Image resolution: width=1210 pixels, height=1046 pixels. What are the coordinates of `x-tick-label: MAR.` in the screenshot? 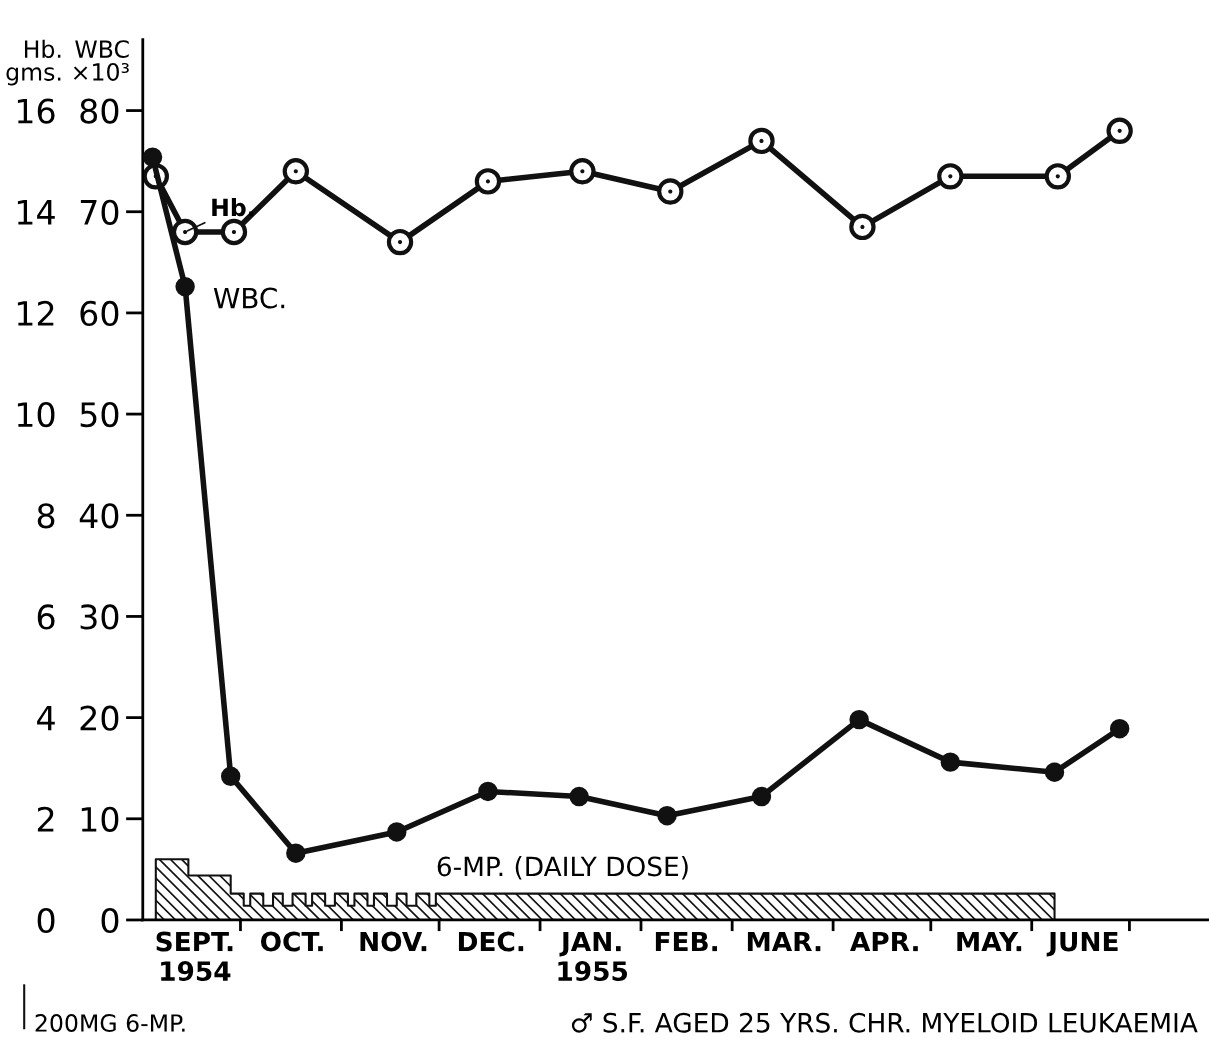 It's located at (784, 941).